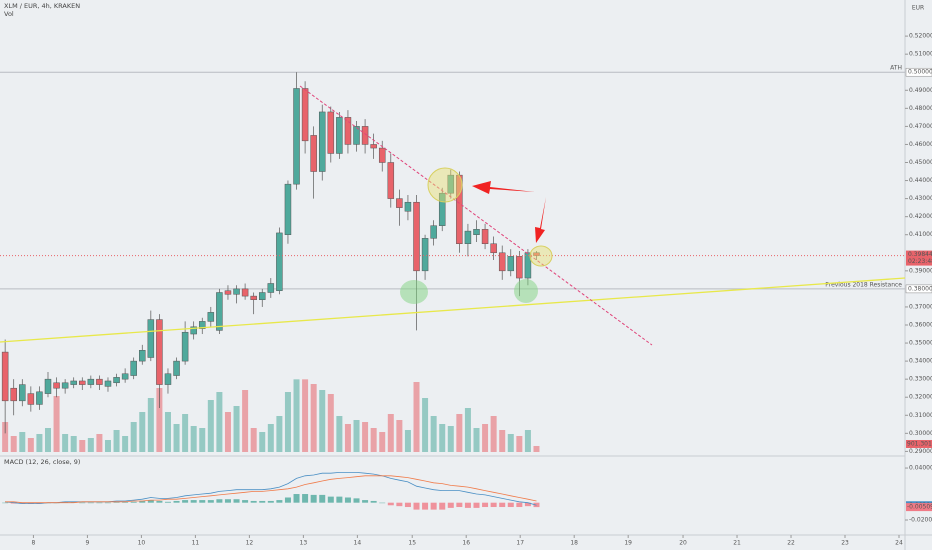 Image resolution: width=932 pixels, height=550 pixels. Describe the element at coordinates (196, 543) in the screenshot. I see `x-tick-label: 11` at that location.